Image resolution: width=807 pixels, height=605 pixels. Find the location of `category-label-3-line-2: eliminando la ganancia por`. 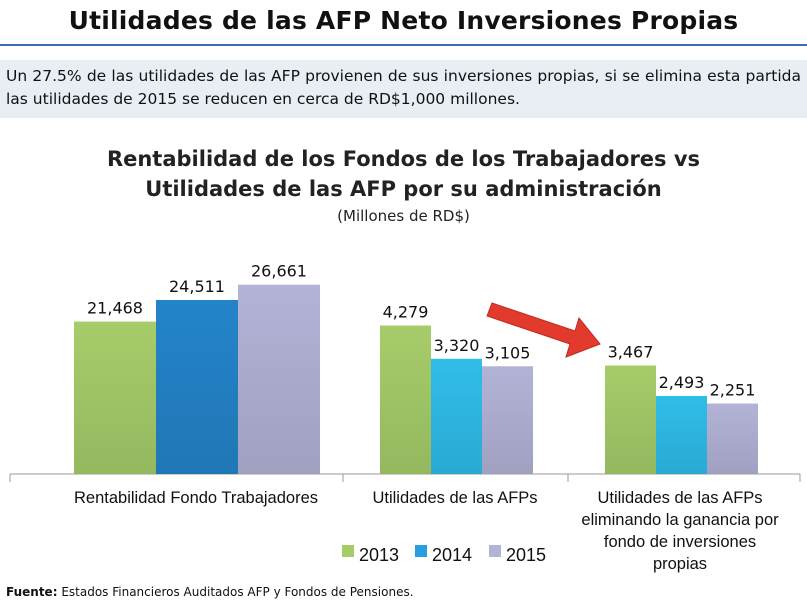

category-label-3-line-2: eliminando la ganancia por is located at coordinates (680, 520).